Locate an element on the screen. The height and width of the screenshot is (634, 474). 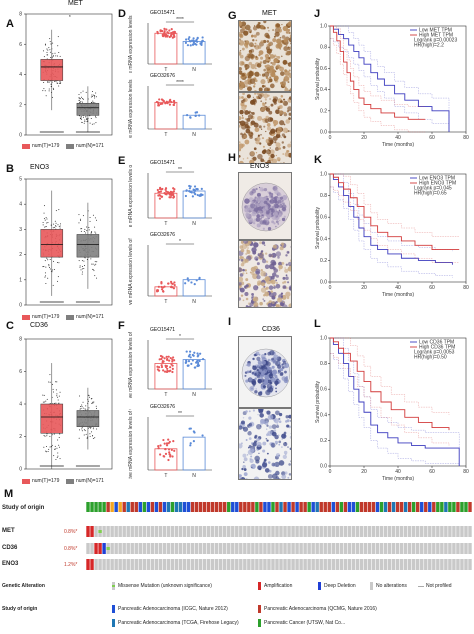
y-tick-label: 0.8 is located at coordinates (323, 48).